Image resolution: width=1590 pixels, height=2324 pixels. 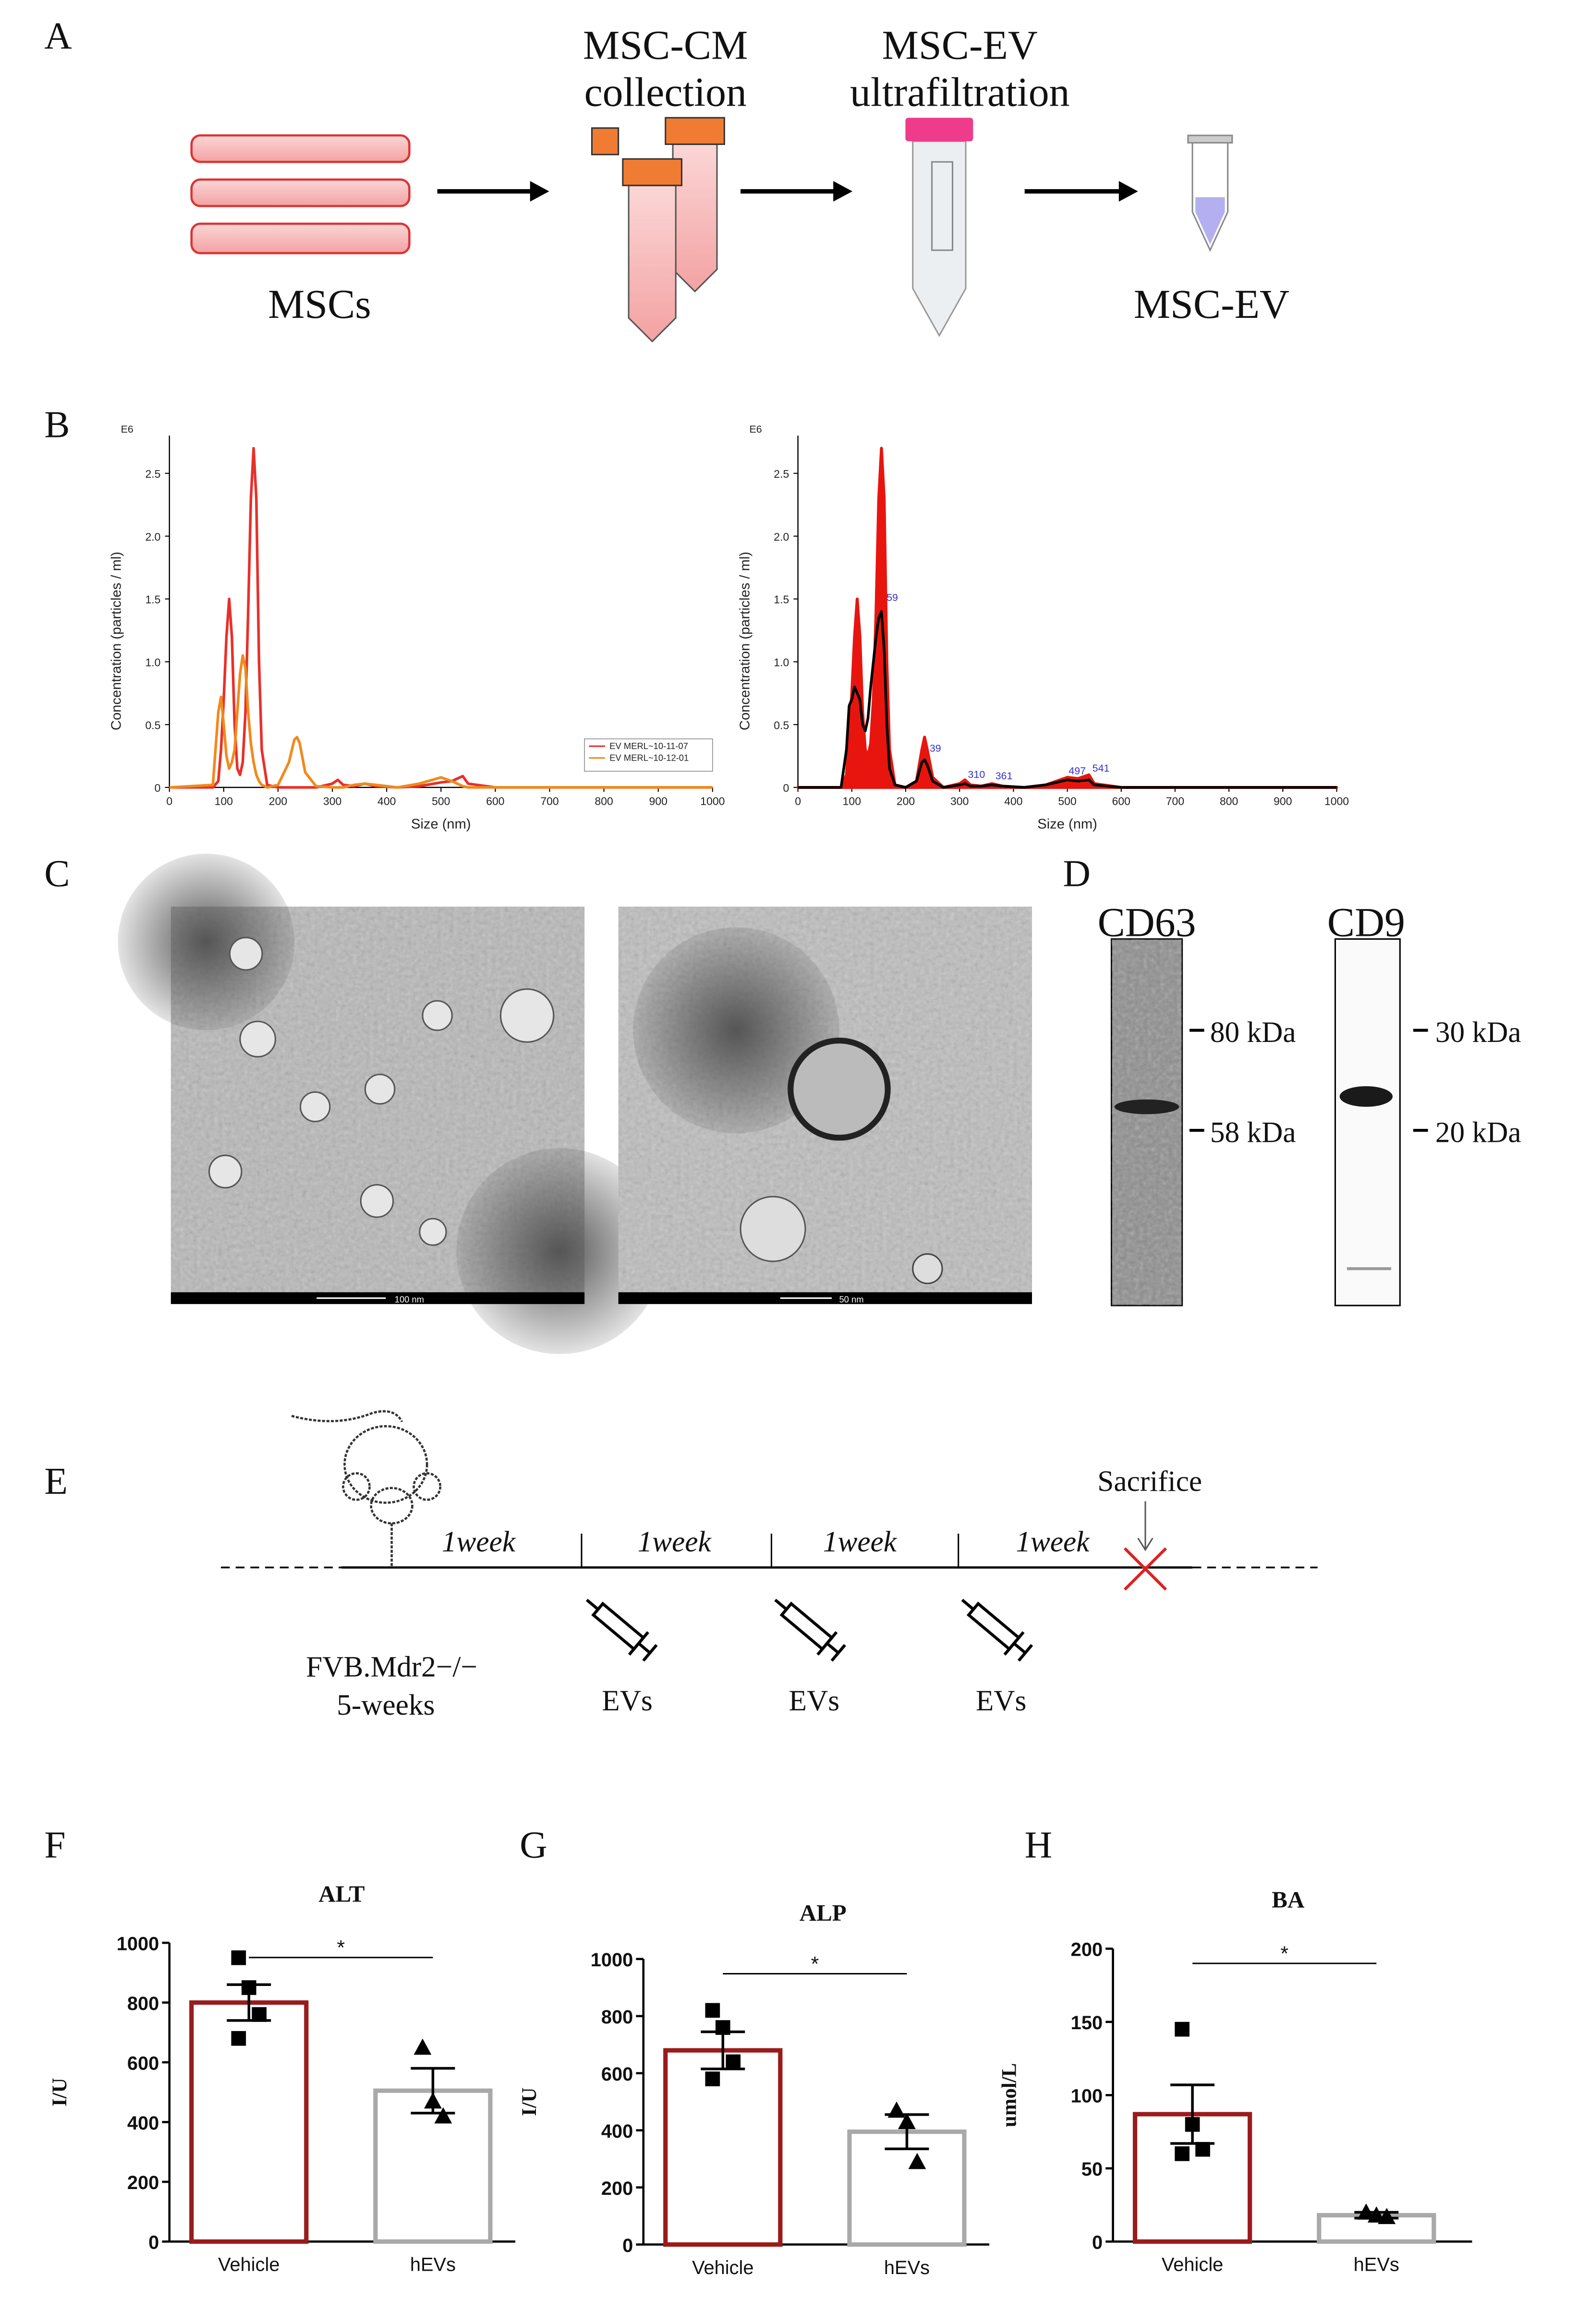 What do you see at coordinates (57, 873) in the screenshot?
I see `panel-label: C` at bounding box center [57, 873].